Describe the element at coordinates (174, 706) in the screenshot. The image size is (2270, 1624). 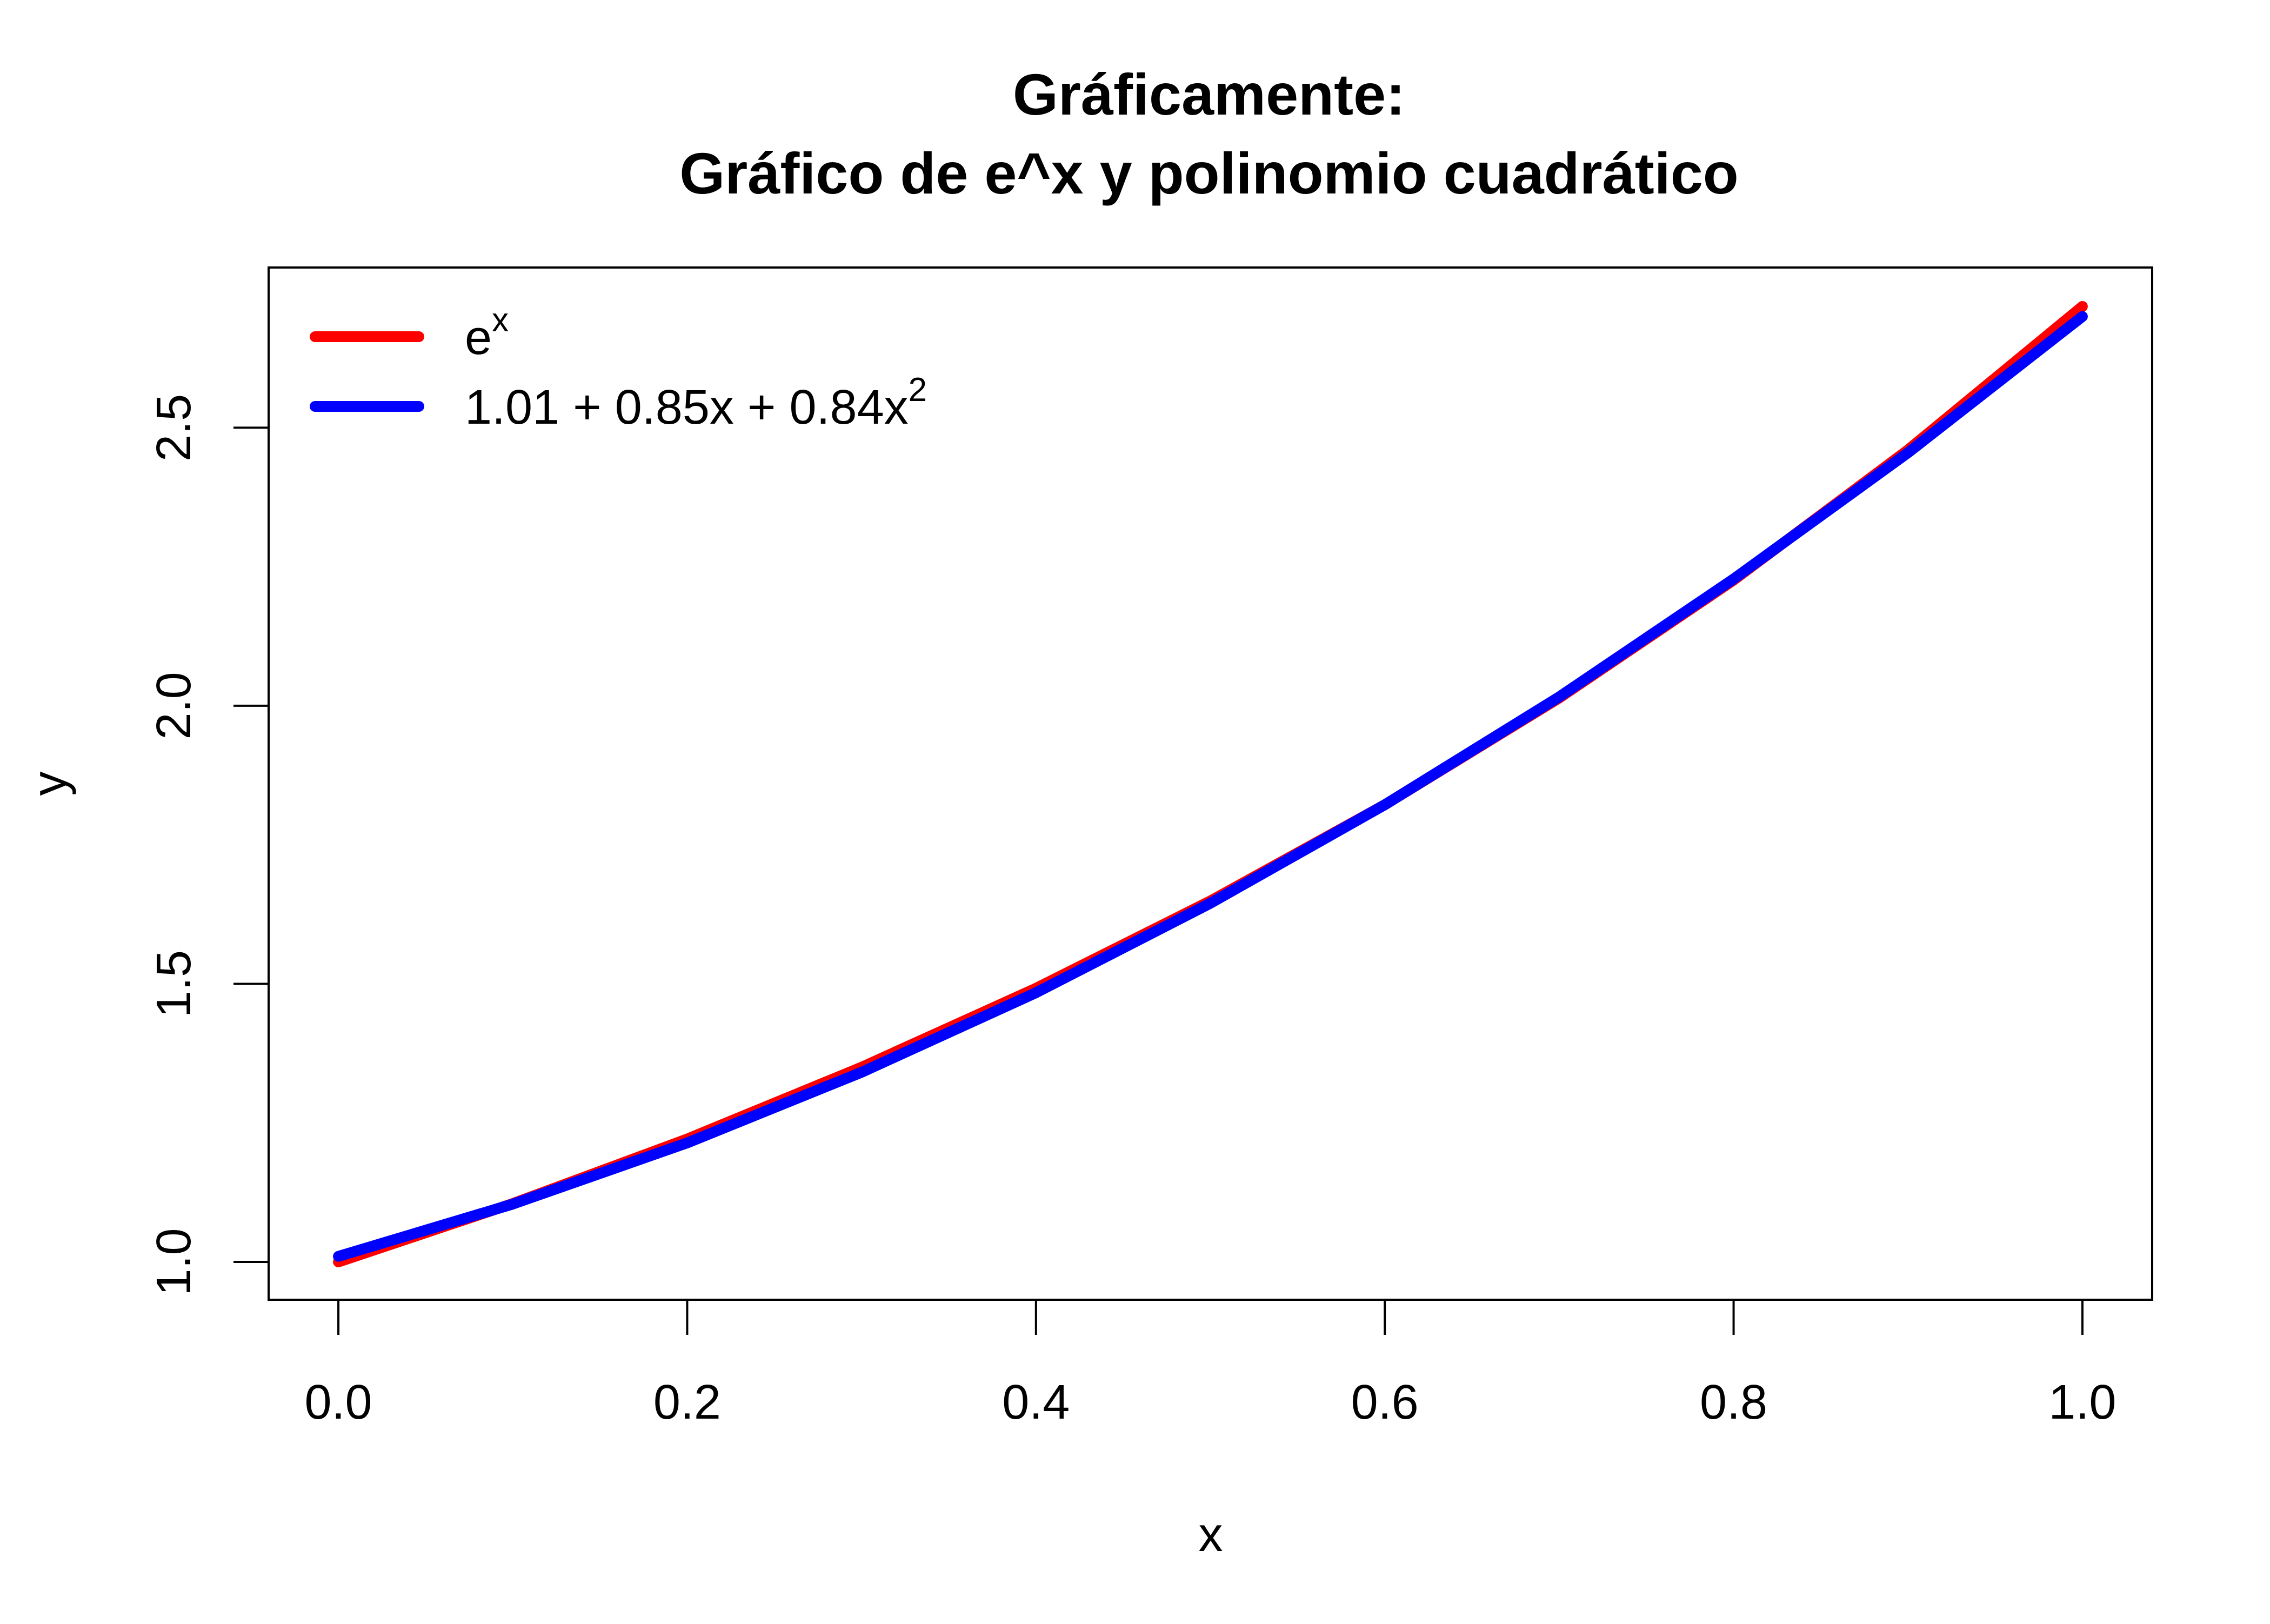
I see `y-tick-label: 2.0` at that location.